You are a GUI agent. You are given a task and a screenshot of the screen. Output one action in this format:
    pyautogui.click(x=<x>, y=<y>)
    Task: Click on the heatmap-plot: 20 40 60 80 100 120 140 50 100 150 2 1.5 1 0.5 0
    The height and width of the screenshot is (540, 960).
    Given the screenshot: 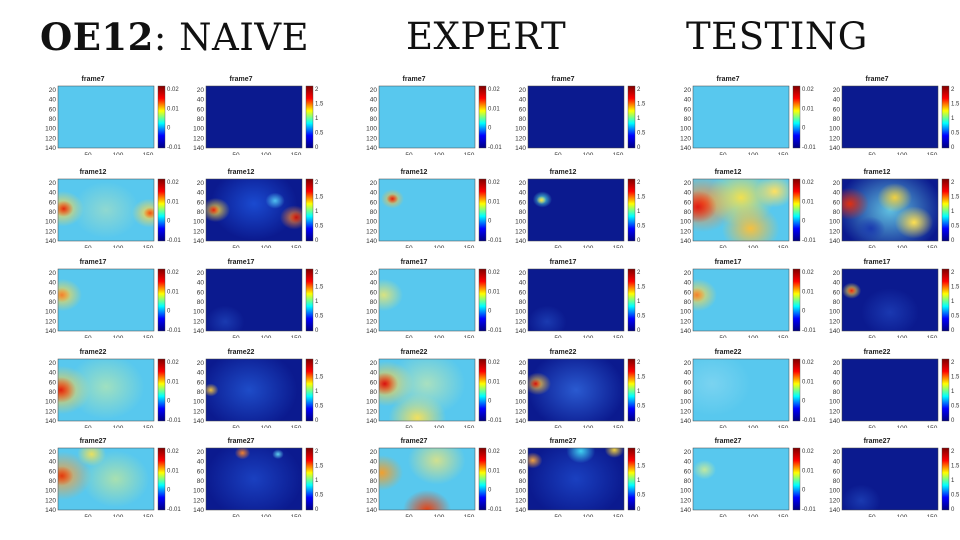 What is the action you would take?
    pyautogui.click(x=580, y=303)
    